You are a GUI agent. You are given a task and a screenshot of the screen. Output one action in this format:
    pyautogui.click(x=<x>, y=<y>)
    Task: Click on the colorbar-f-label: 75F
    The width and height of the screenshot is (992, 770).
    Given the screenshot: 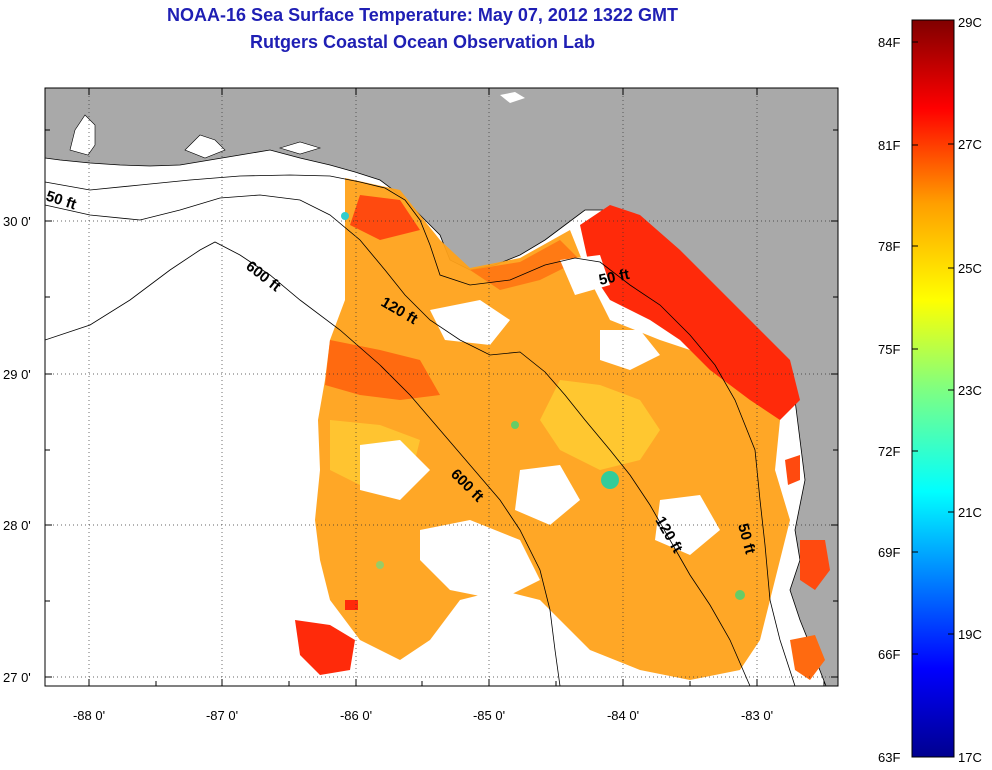 What is the action you would take?
    pyautogui.click(x=889, y=349)
    